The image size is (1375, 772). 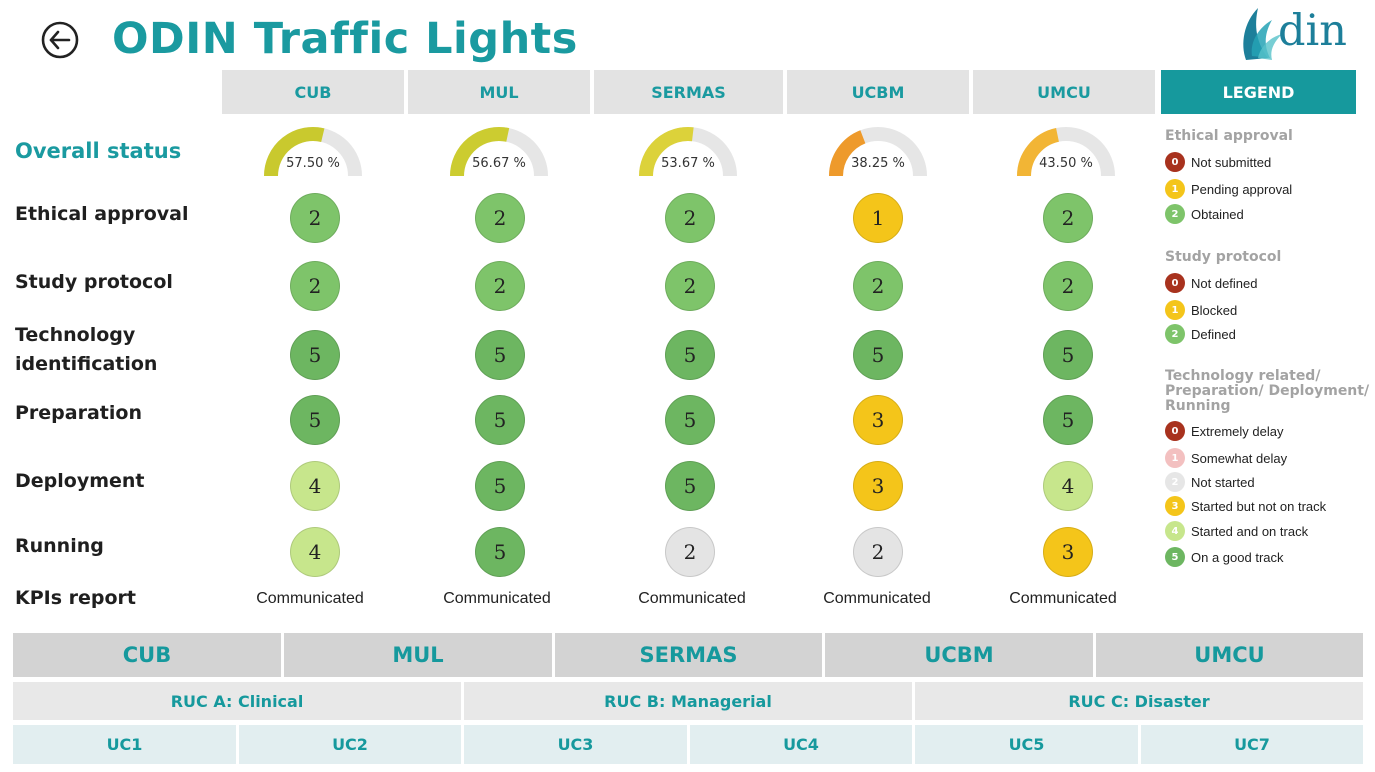 I want to click on gauge-umcu: 43.50 %, so click(x=1066, y=151).